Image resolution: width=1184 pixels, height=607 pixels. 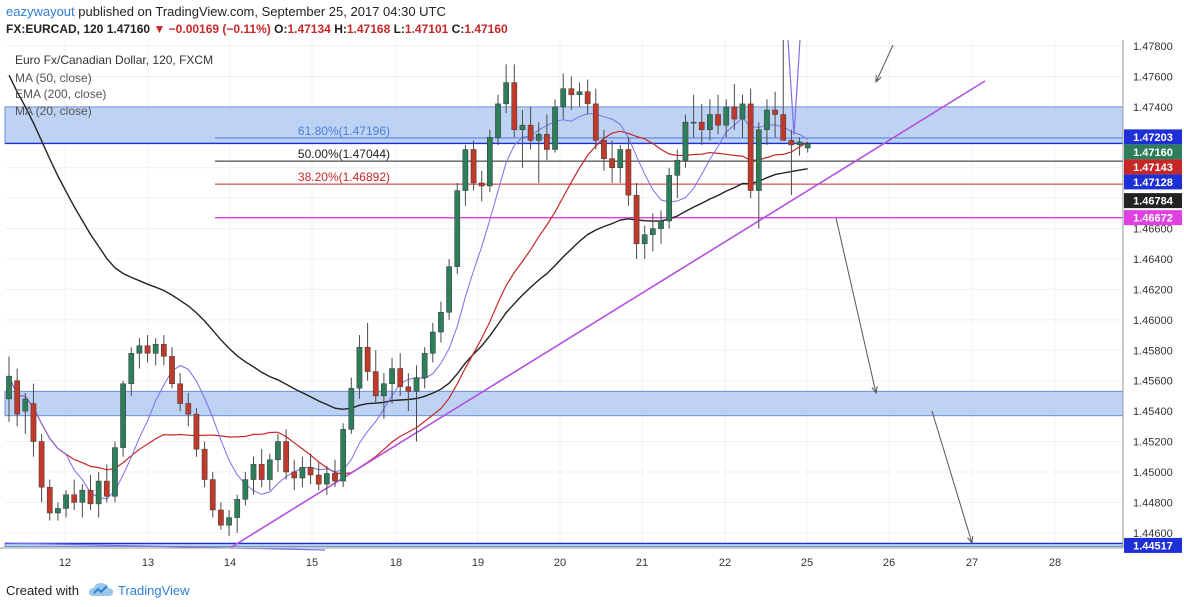 What do you see at coordinates (725, 563) in the screenshot?
I see `x-tick-label: 22` at bounding box center [725, 563].